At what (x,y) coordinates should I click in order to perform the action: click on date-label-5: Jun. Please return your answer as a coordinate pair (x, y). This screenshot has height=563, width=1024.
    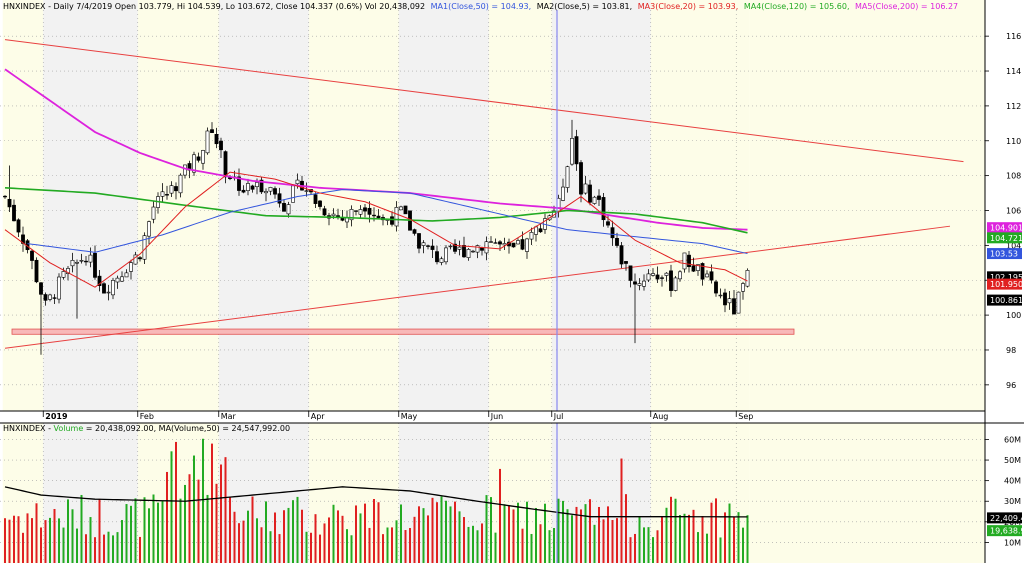
    Looking at the image, I should click on (497, 416).